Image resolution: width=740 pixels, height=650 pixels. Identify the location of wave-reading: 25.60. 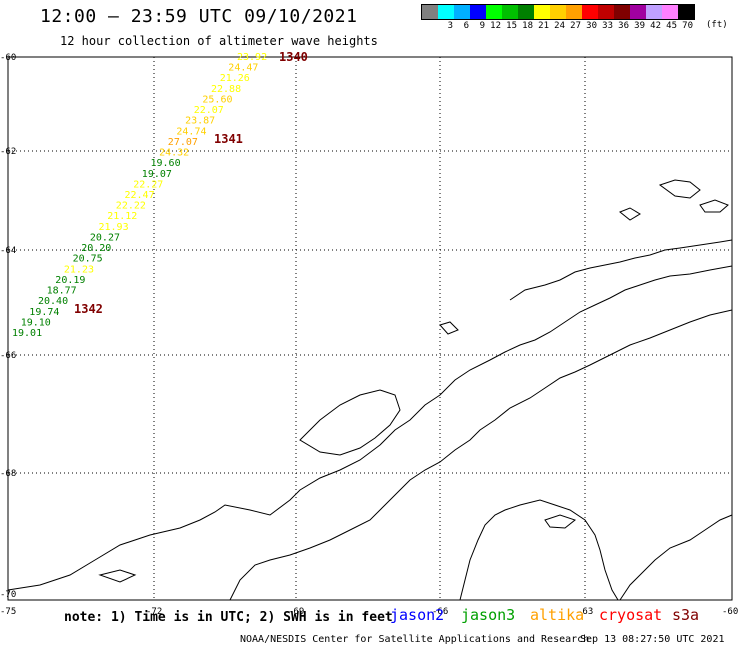
(217, 100).